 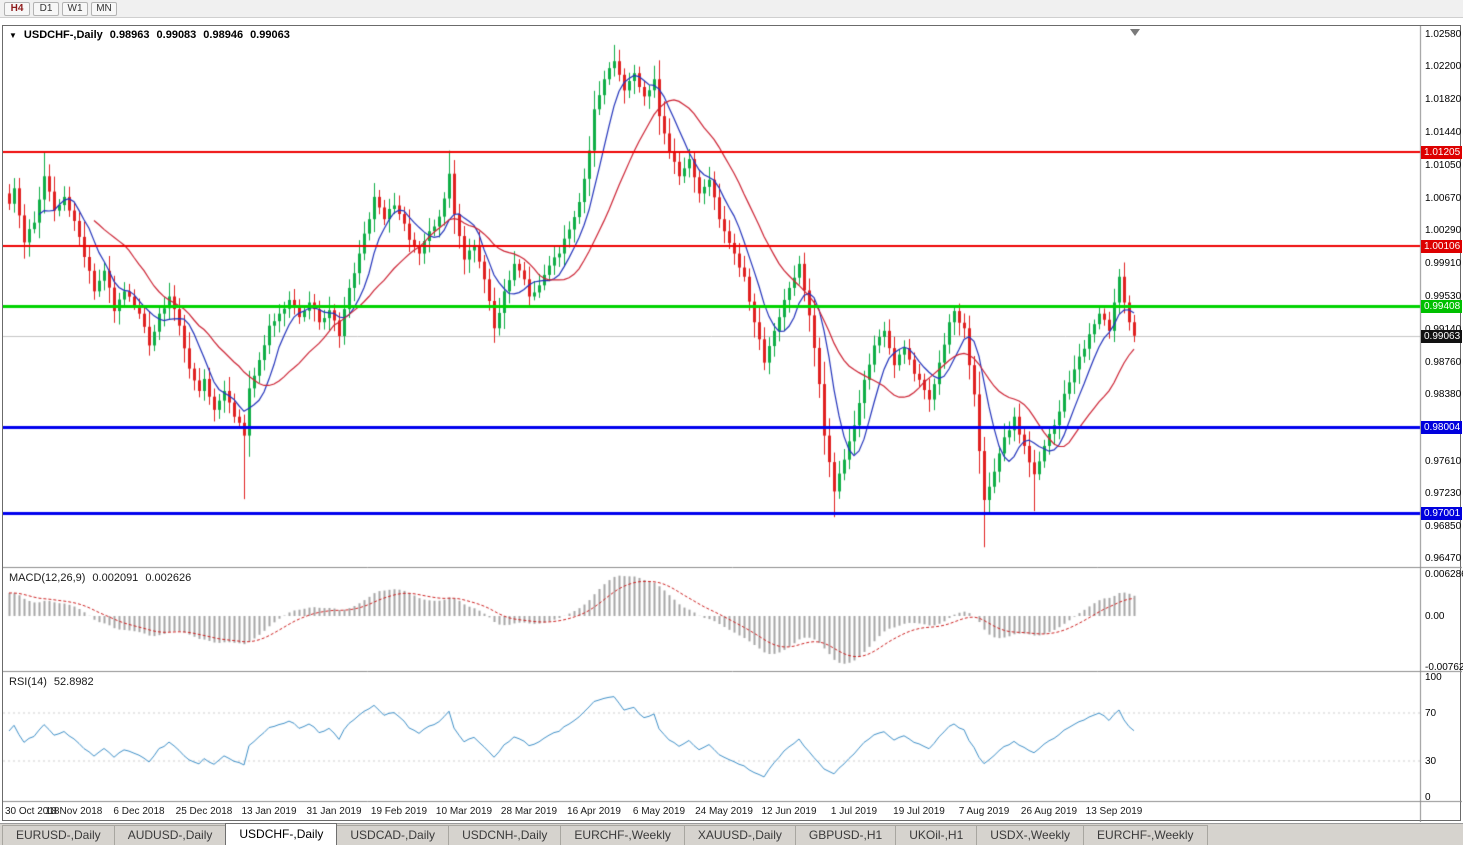 What do you see at coordinates (73, 682) in the screenshot?
I see `rsi-value: 52.8982` at bounding box center [73, 682].